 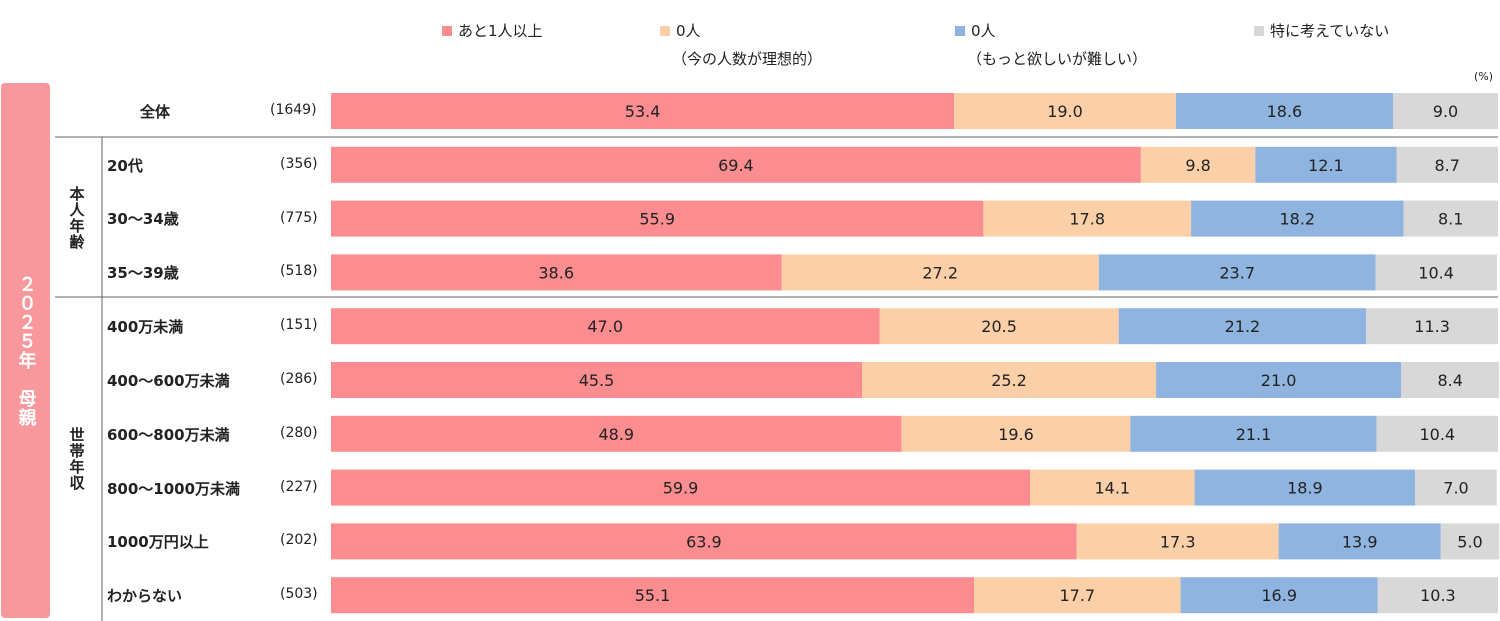 I want to click on data-label: 9.8, so click(x=1197, y=165).